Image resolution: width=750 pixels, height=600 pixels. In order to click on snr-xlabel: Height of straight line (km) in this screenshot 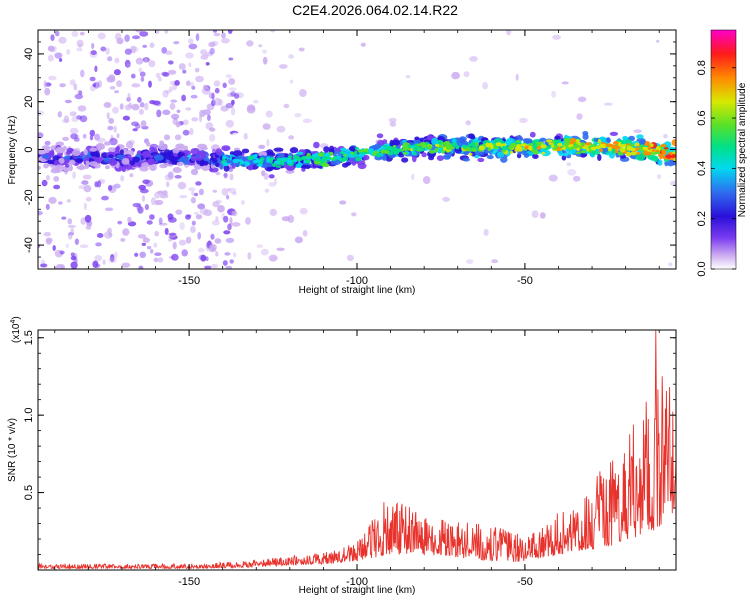, I will do `click(357, 590)`.